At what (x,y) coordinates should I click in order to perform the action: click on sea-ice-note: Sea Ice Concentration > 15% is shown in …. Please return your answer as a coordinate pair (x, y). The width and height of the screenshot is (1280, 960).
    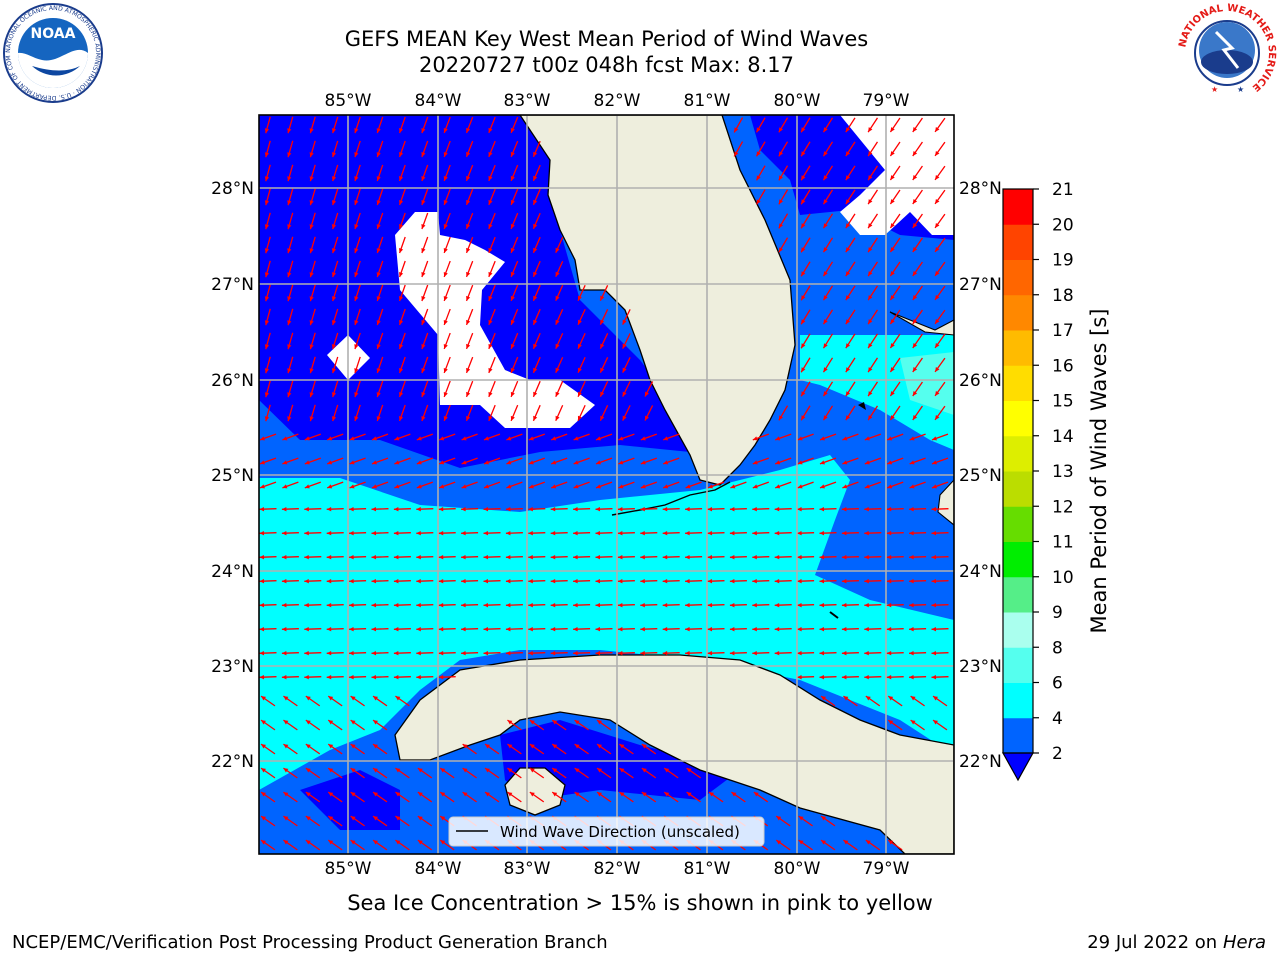
    Looking at the image, I should click on (640, 903).